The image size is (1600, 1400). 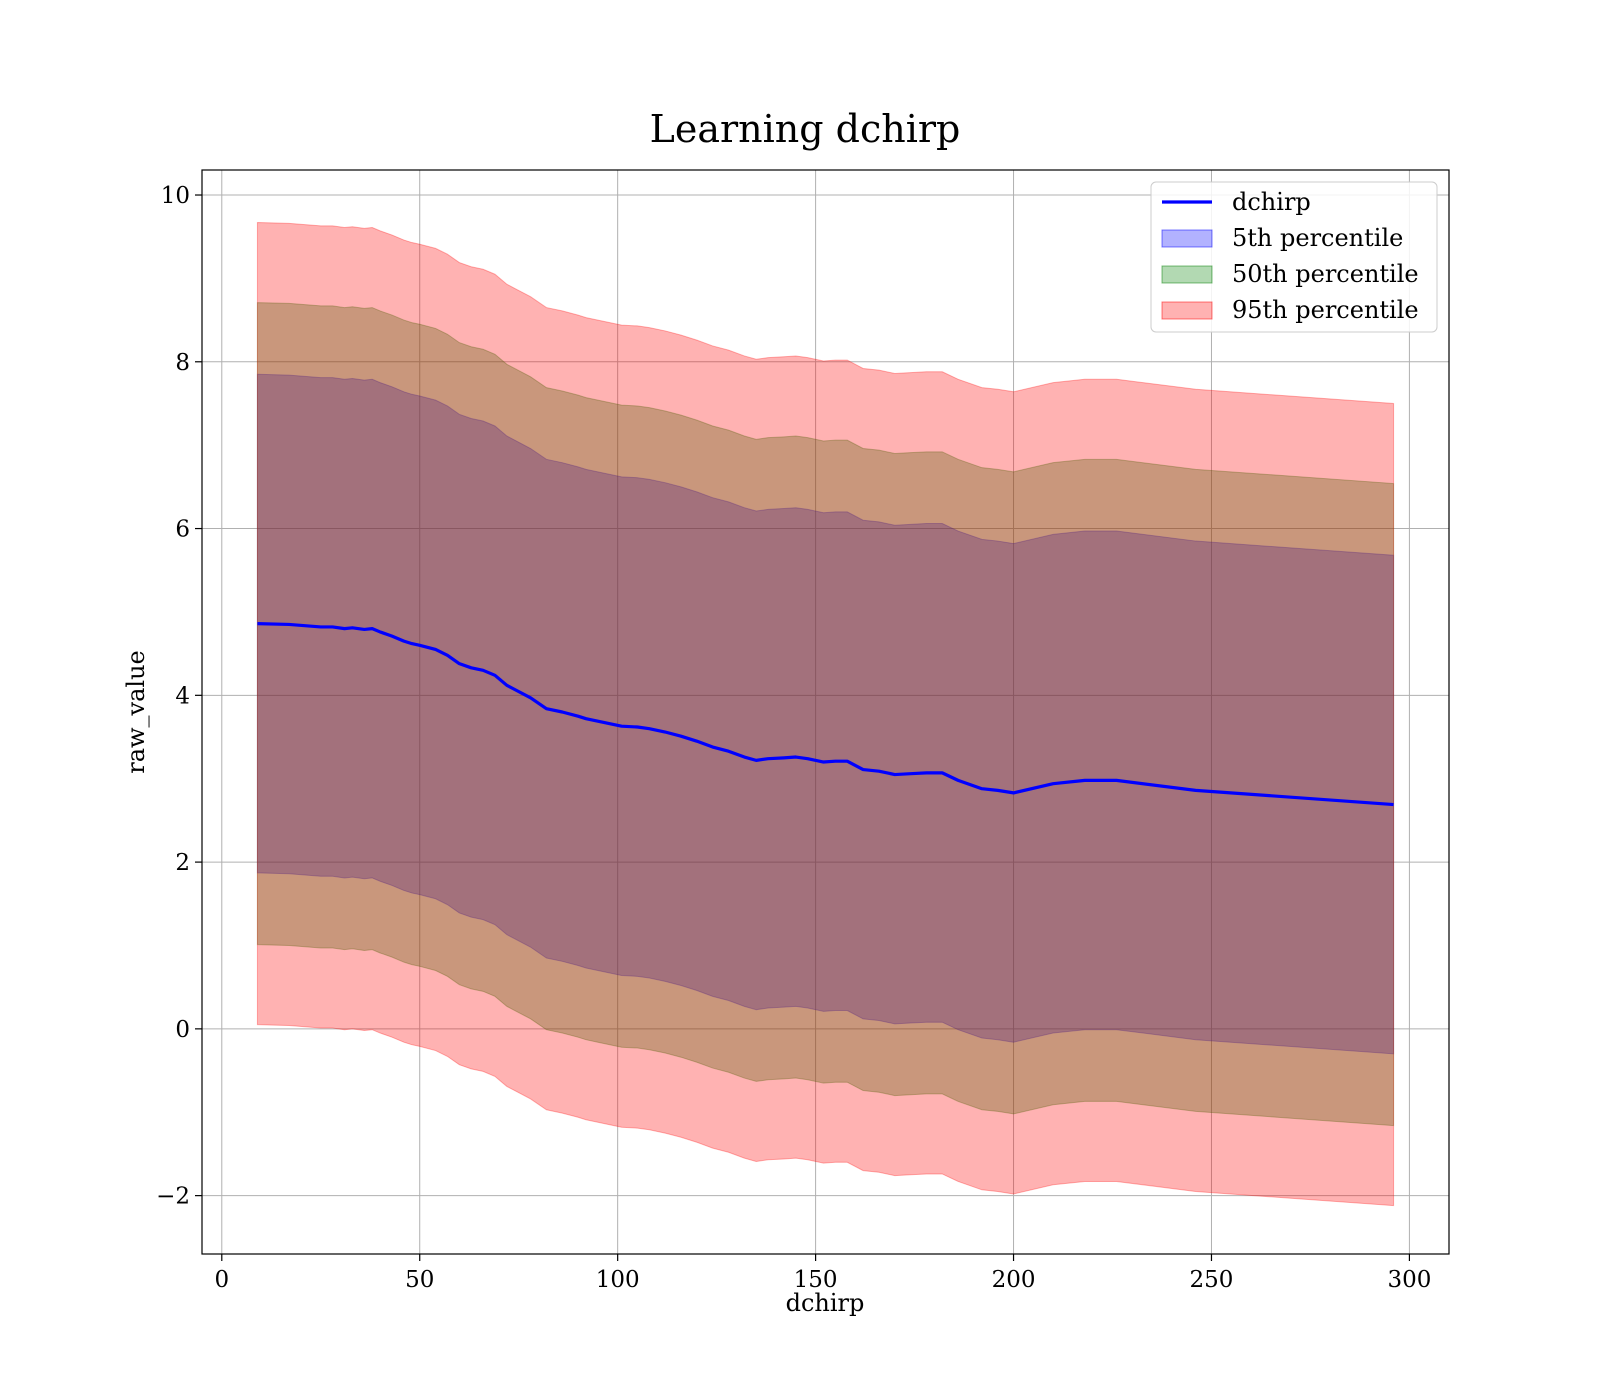 What do you see at coordinates (805, 129) in the screenshot?
I see `chart-title: Learning dchirp` at bounding box center [805, 129].